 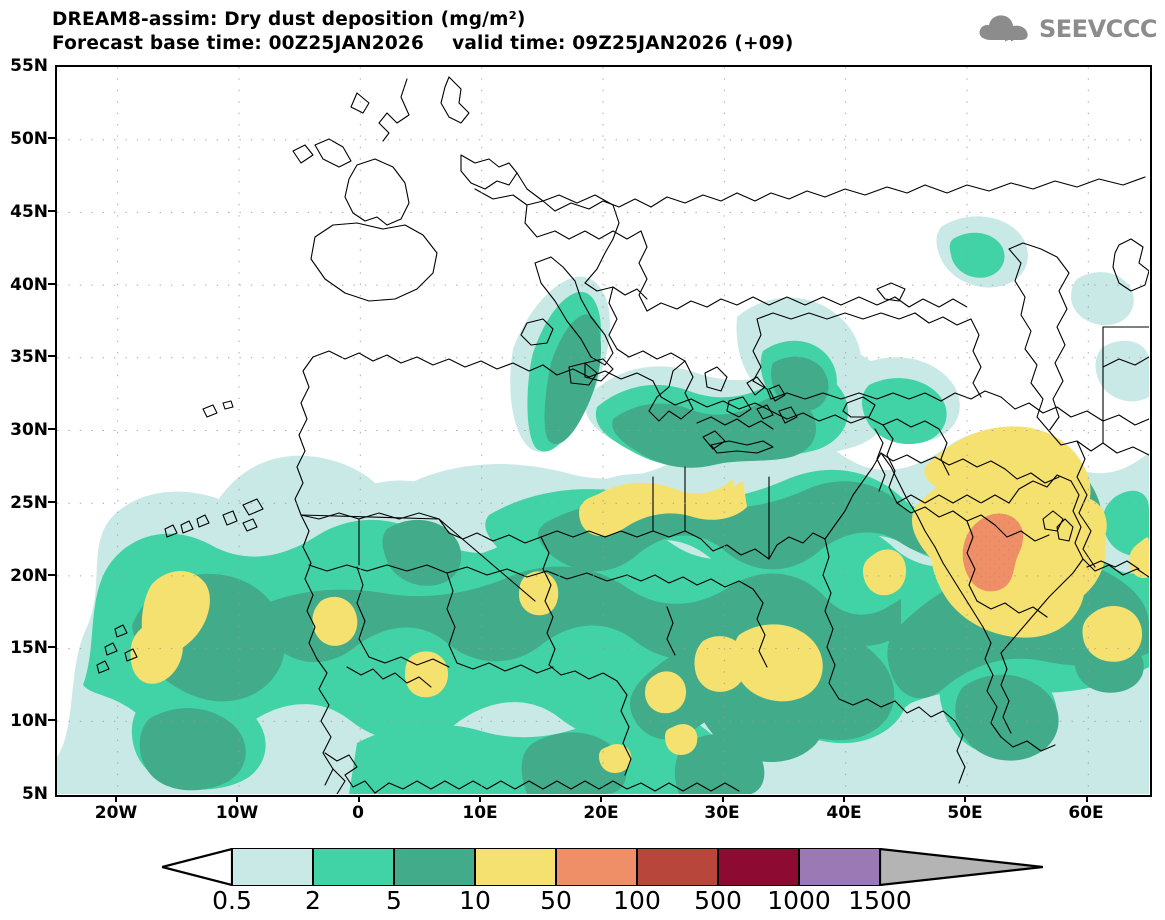 I want to click on x-axis-label-0: 0, so click(x=358, y=813).